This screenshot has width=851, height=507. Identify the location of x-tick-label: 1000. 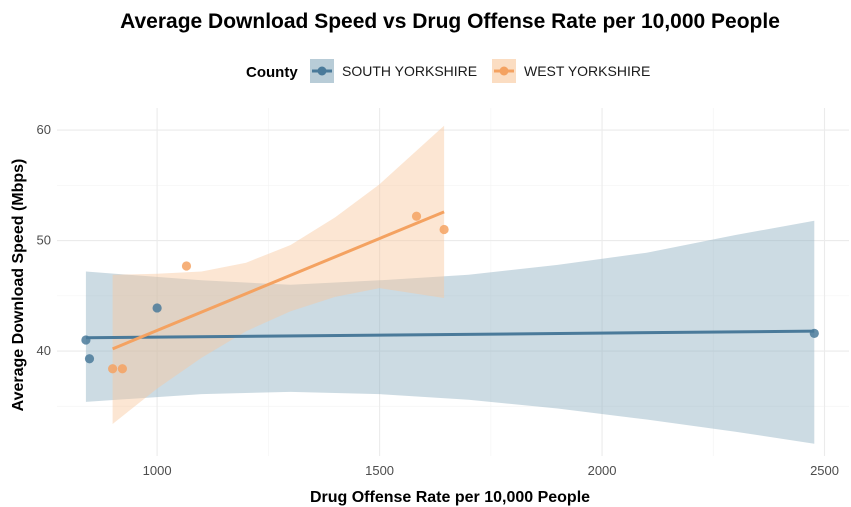
(157, 470).